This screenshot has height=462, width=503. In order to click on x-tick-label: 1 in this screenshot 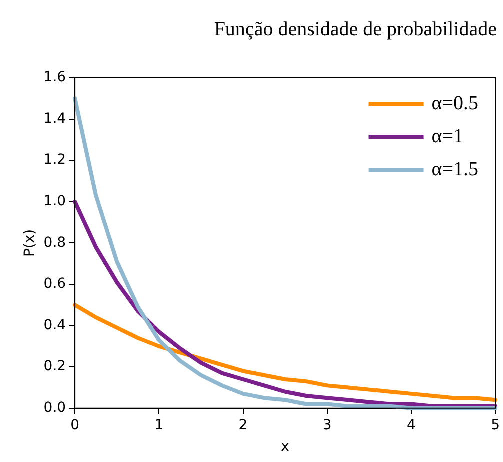, I will do `click(159, 425)`.